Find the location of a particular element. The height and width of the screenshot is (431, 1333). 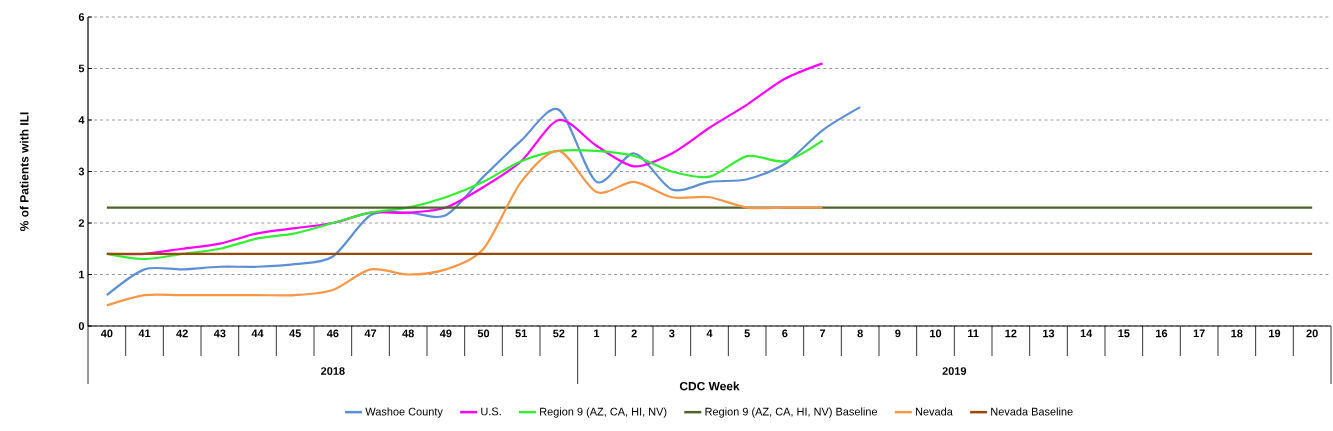

x-tick-label: 18 is located at coordinates (1237, 333).